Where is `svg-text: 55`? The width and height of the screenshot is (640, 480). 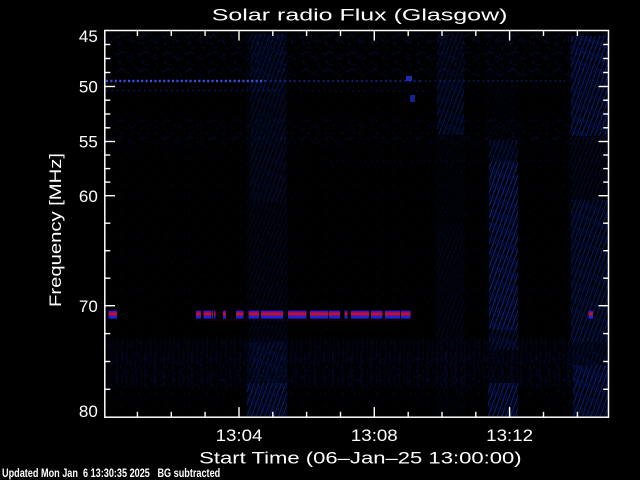 svg-text: 55 is located at coordinates (88, 142).